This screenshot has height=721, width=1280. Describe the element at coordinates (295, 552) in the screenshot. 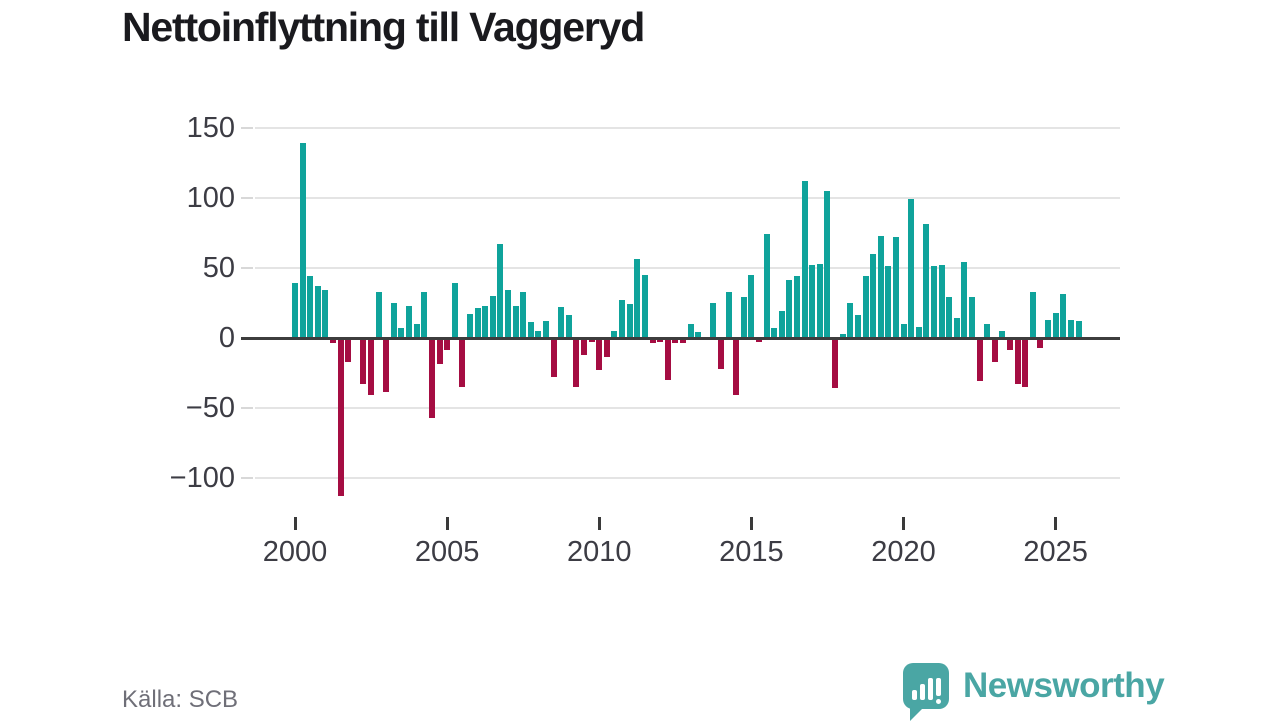

I see `x-tick-label: 2000` at that location.